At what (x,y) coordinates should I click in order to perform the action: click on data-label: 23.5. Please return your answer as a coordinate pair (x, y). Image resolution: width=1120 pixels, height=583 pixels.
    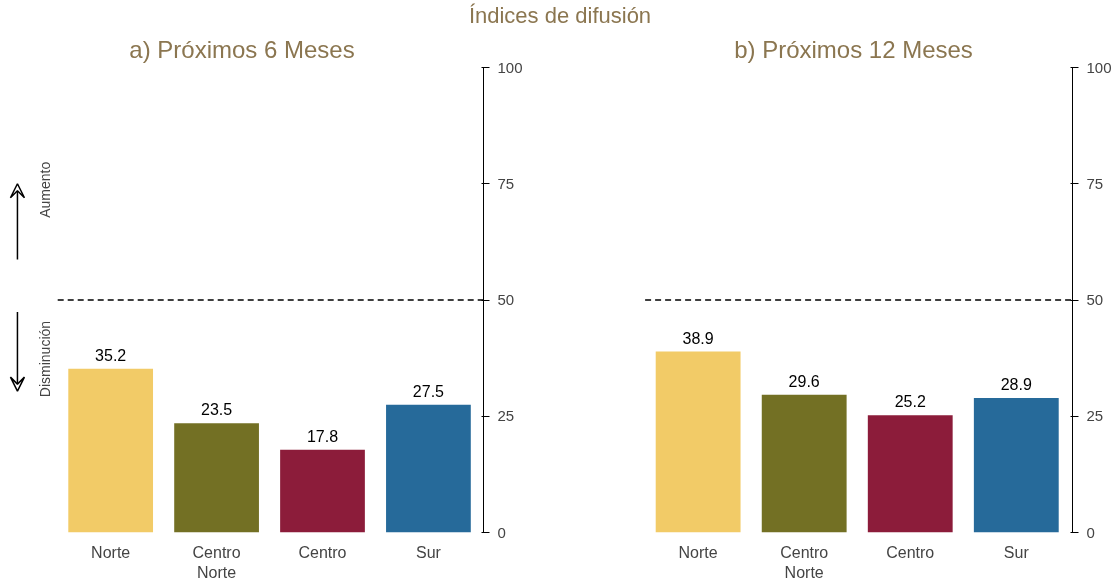
    Looking at the image, I should click on (217, 410).